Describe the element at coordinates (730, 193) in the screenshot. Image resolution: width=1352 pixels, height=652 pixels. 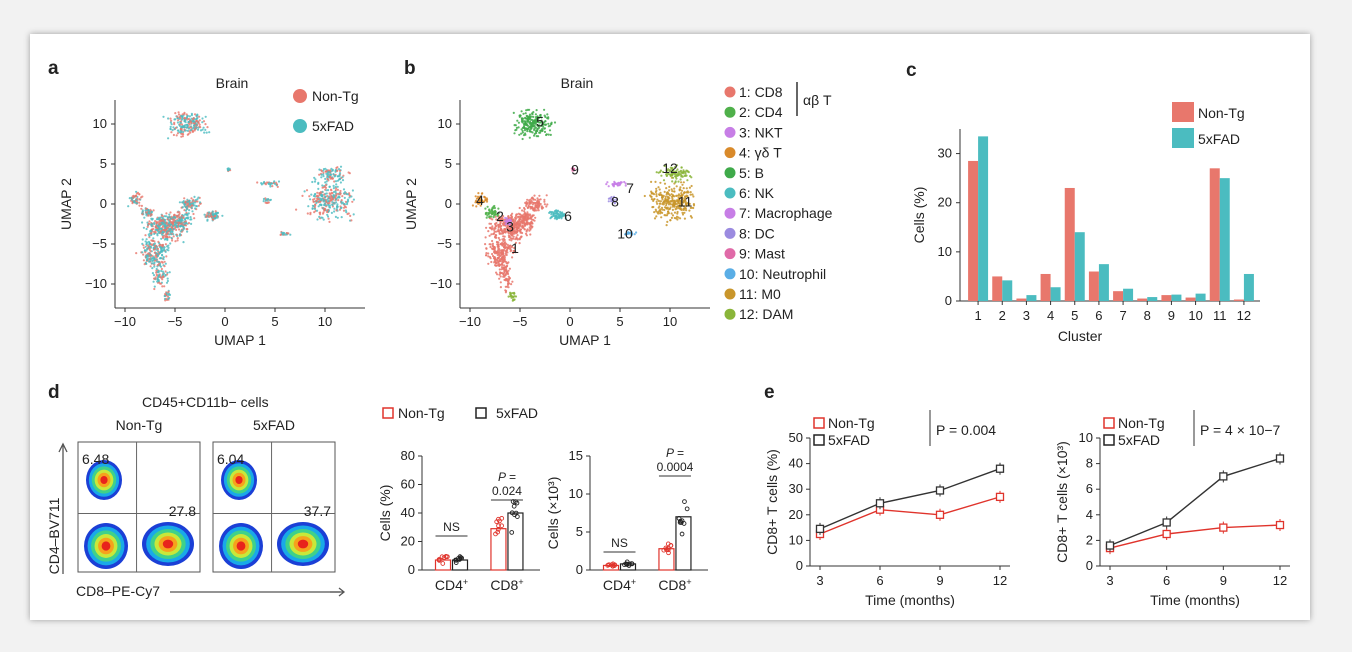
I see `umap-b-legend-marker` at that location.